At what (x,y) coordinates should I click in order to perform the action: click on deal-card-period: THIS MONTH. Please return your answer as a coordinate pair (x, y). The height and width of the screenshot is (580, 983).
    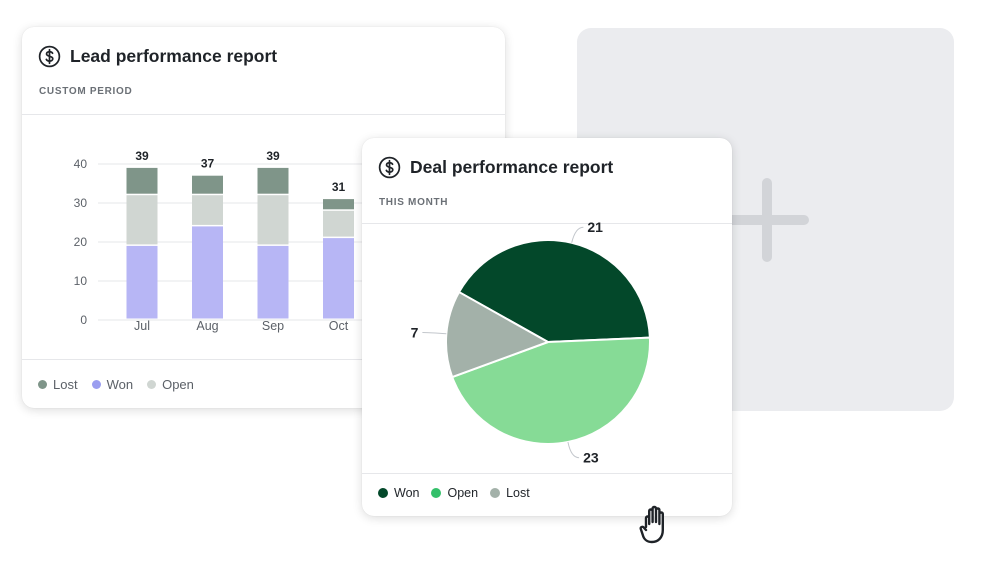
    Looking at the image, I should click on (414, 202).